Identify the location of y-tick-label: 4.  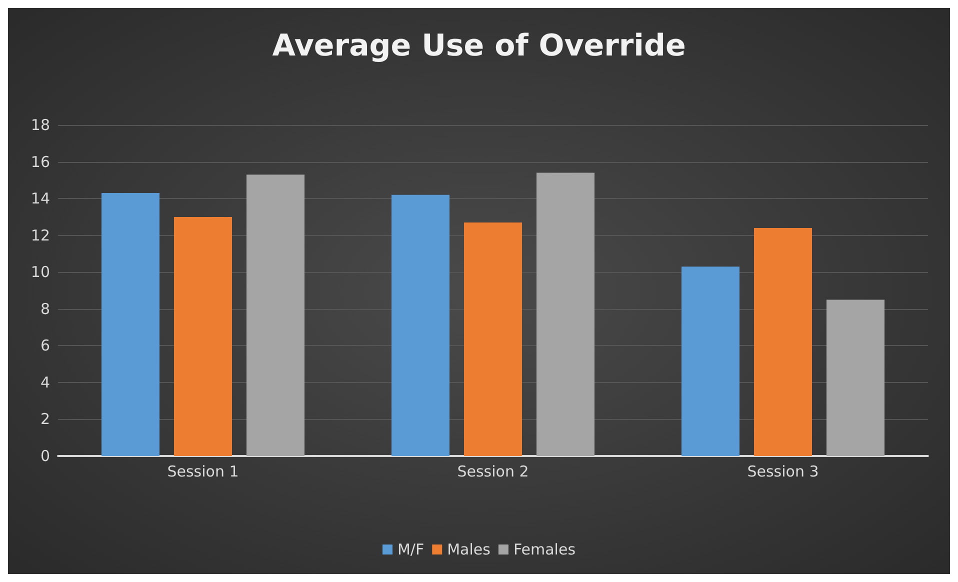
(45, 382).